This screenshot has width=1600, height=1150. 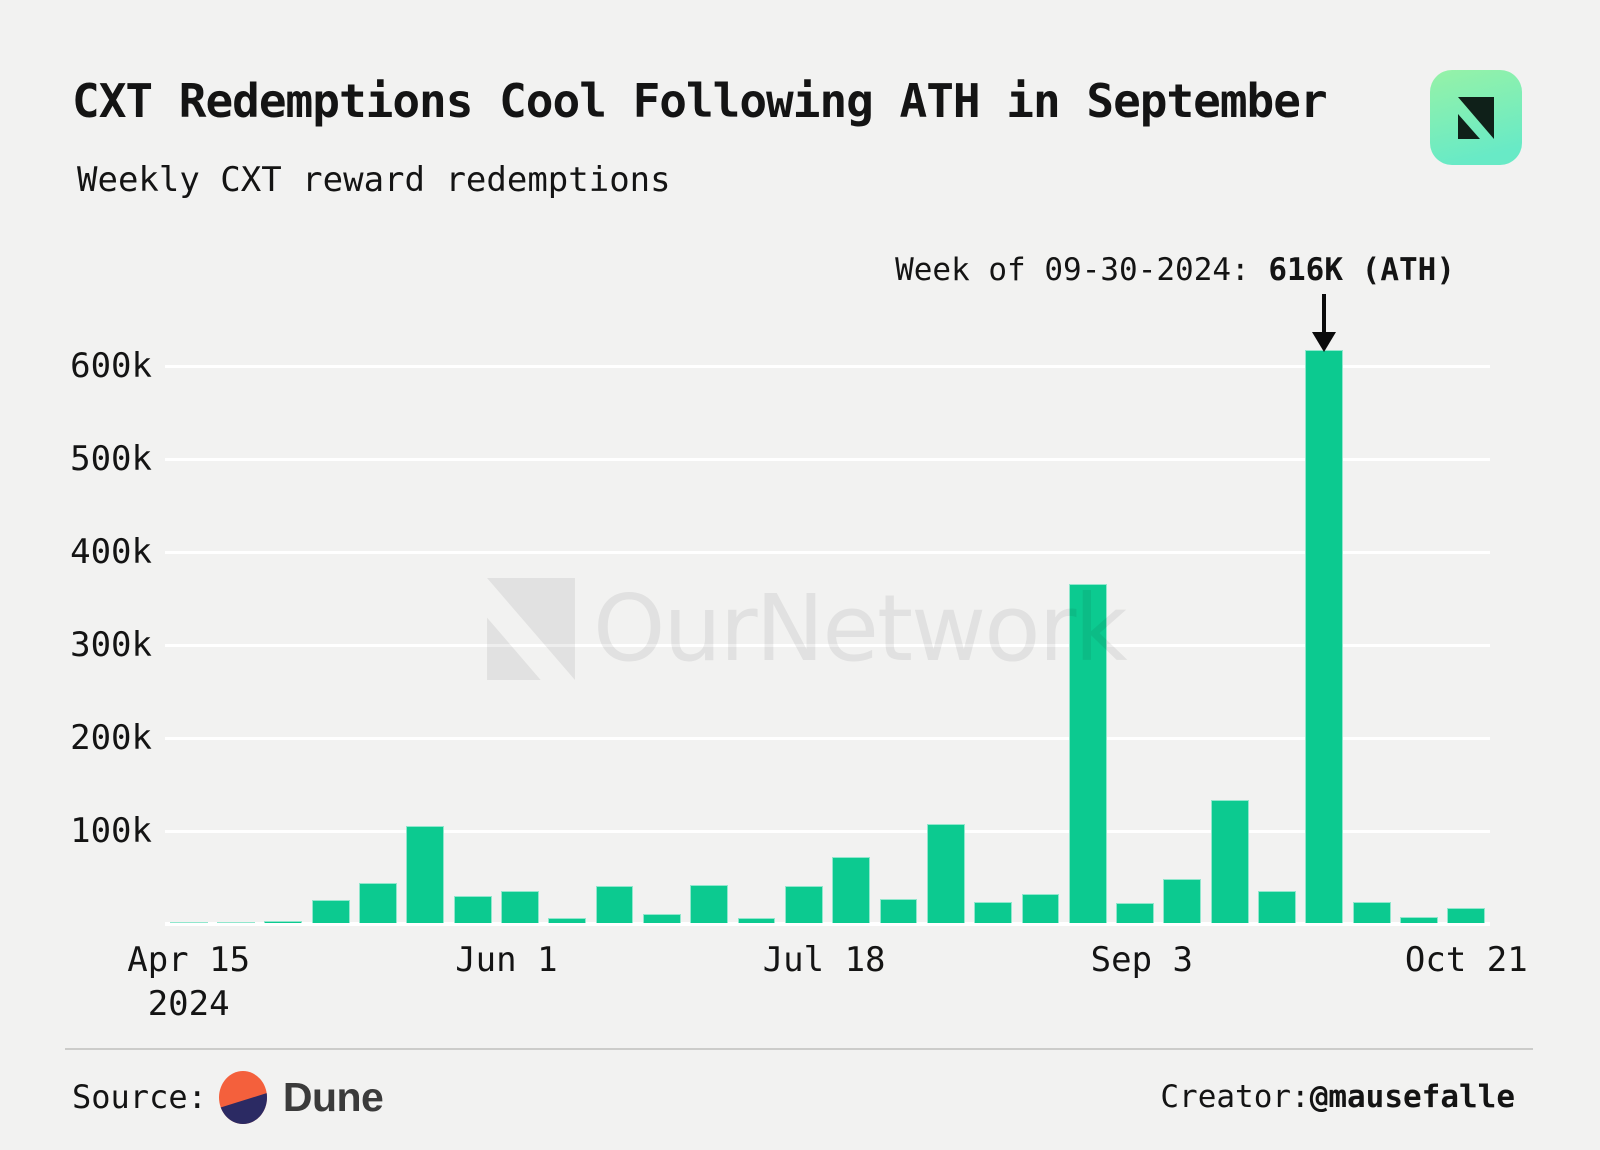 I want to click on ournetwork-logo-icon, so click(x=1476, y=117).